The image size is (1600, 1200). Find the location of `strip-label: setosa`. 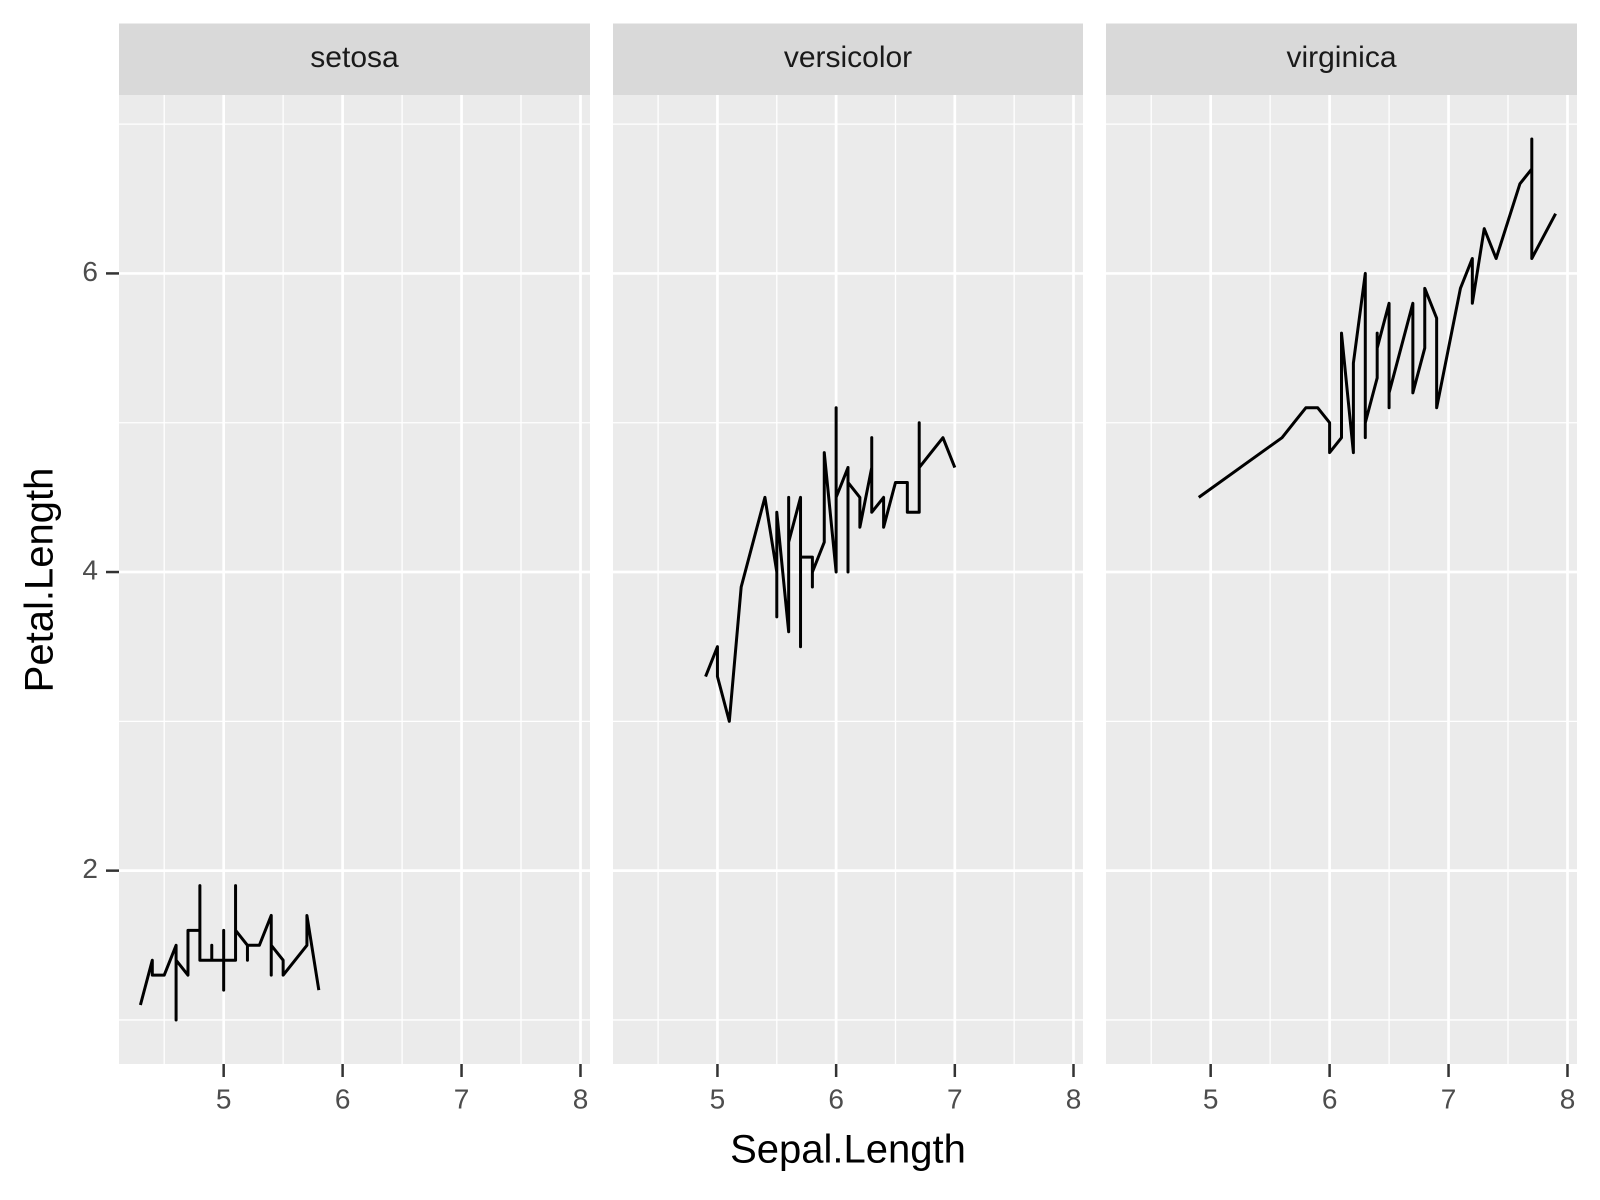

strip-label: setosa is located at coordinates (354, 57).